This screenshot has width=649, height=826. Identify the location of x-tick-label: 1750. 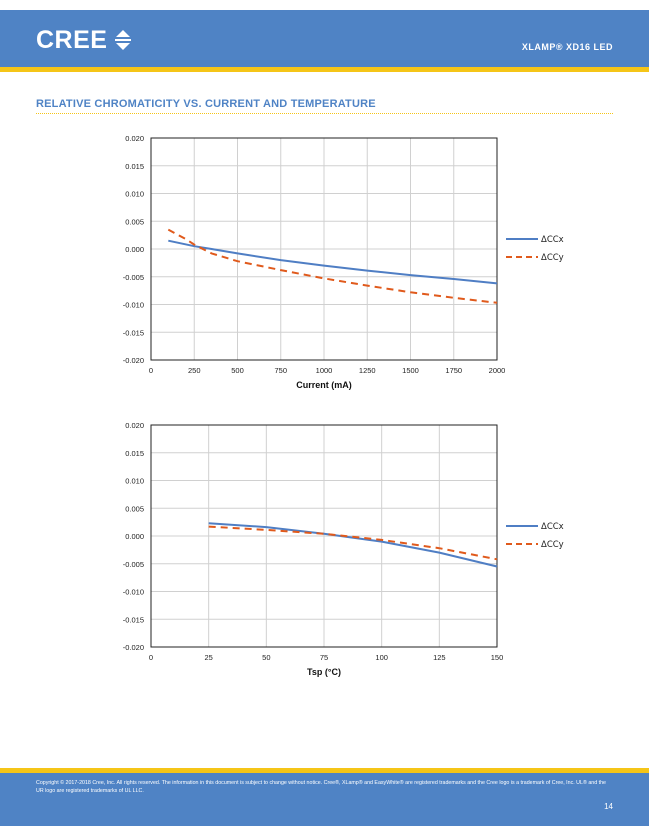
(453, 370).